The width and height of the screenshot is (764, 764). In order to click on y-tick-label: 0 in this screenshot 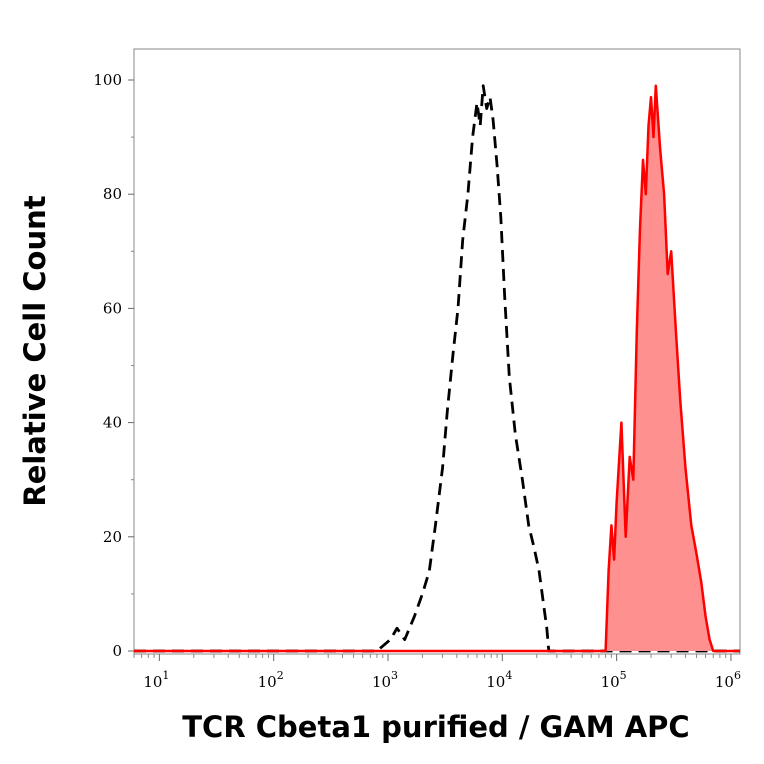, I will do `click(117, 651)`.